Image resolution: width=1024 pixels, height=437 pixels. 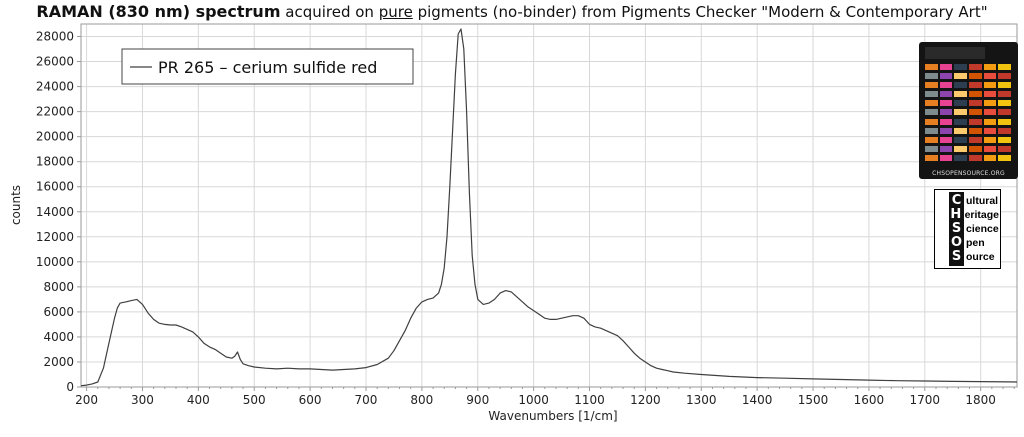 What do you see at coordinates (366, 400) in the screenshot?
I see `x-tick-label: 700` at bounding box center [366, 400].